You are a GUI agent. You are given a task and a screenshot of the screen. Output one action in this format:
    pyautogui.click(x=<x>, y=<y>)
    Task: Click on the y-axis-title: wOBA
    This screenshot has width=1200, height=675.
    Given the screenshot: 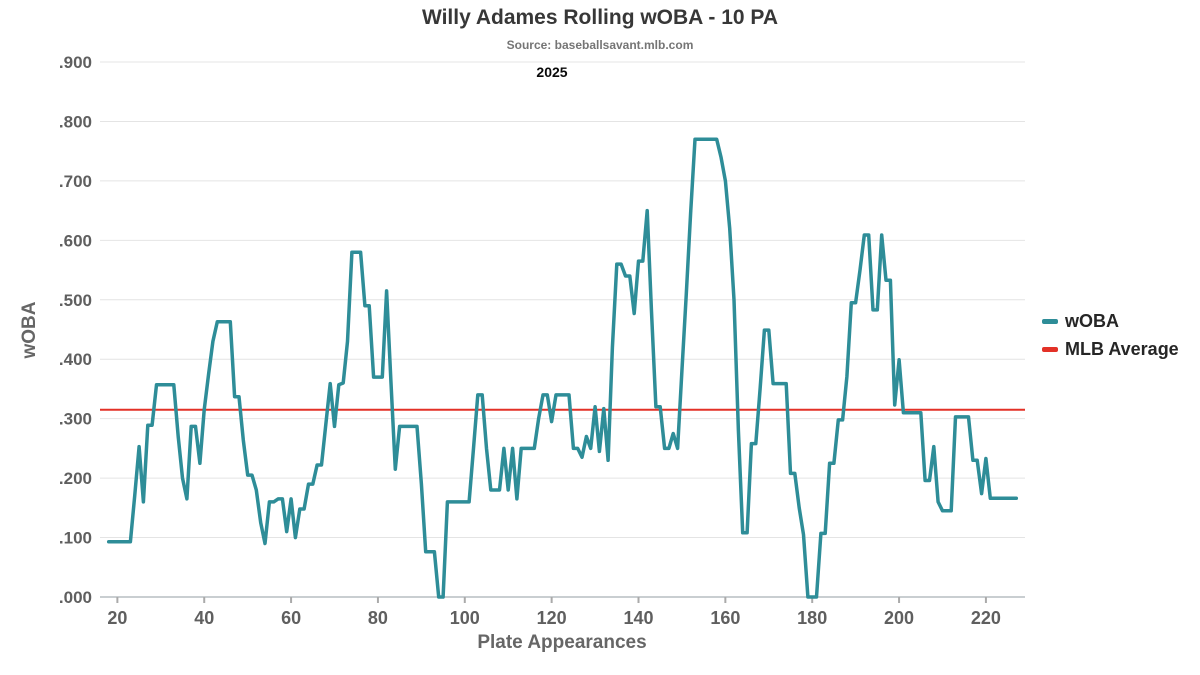 What is the action you would take?
    pyautogui.click(x=29, y=330)
    